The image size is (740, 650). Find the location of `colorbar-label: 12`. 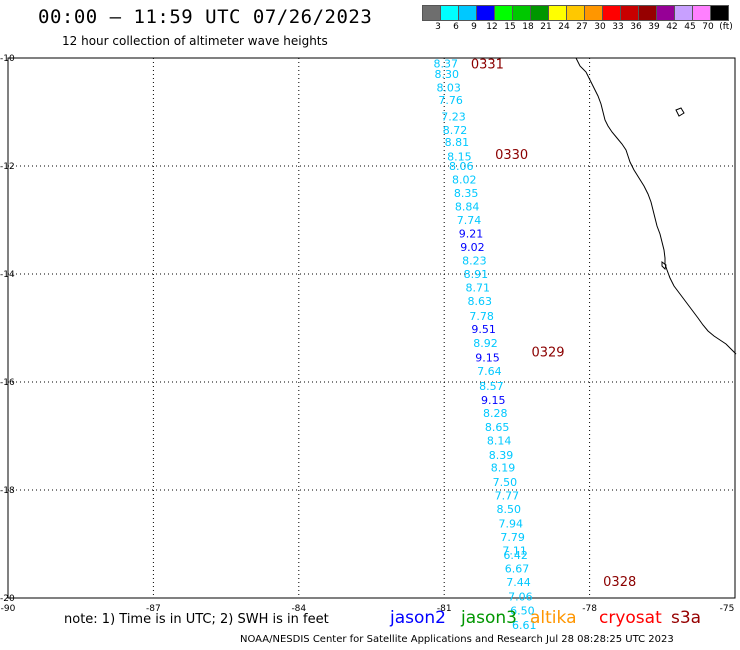

colorbar-label: 12 is located at coordinates (492, 27).